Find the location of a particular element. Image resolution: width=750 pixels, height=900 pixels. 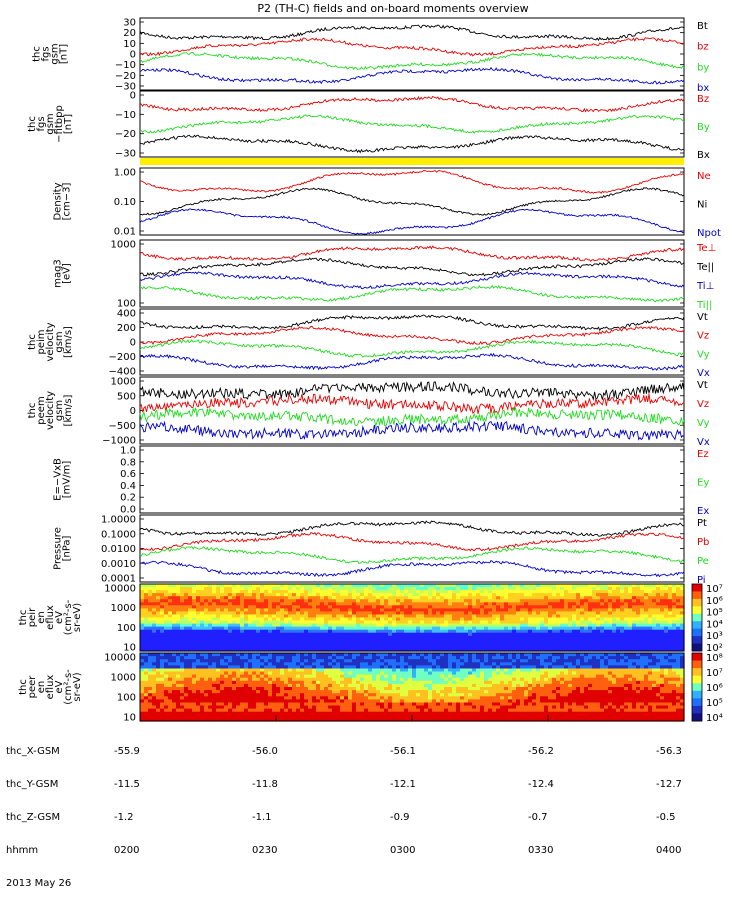

legend-entry: Vz is located at coordinates (703, 336).